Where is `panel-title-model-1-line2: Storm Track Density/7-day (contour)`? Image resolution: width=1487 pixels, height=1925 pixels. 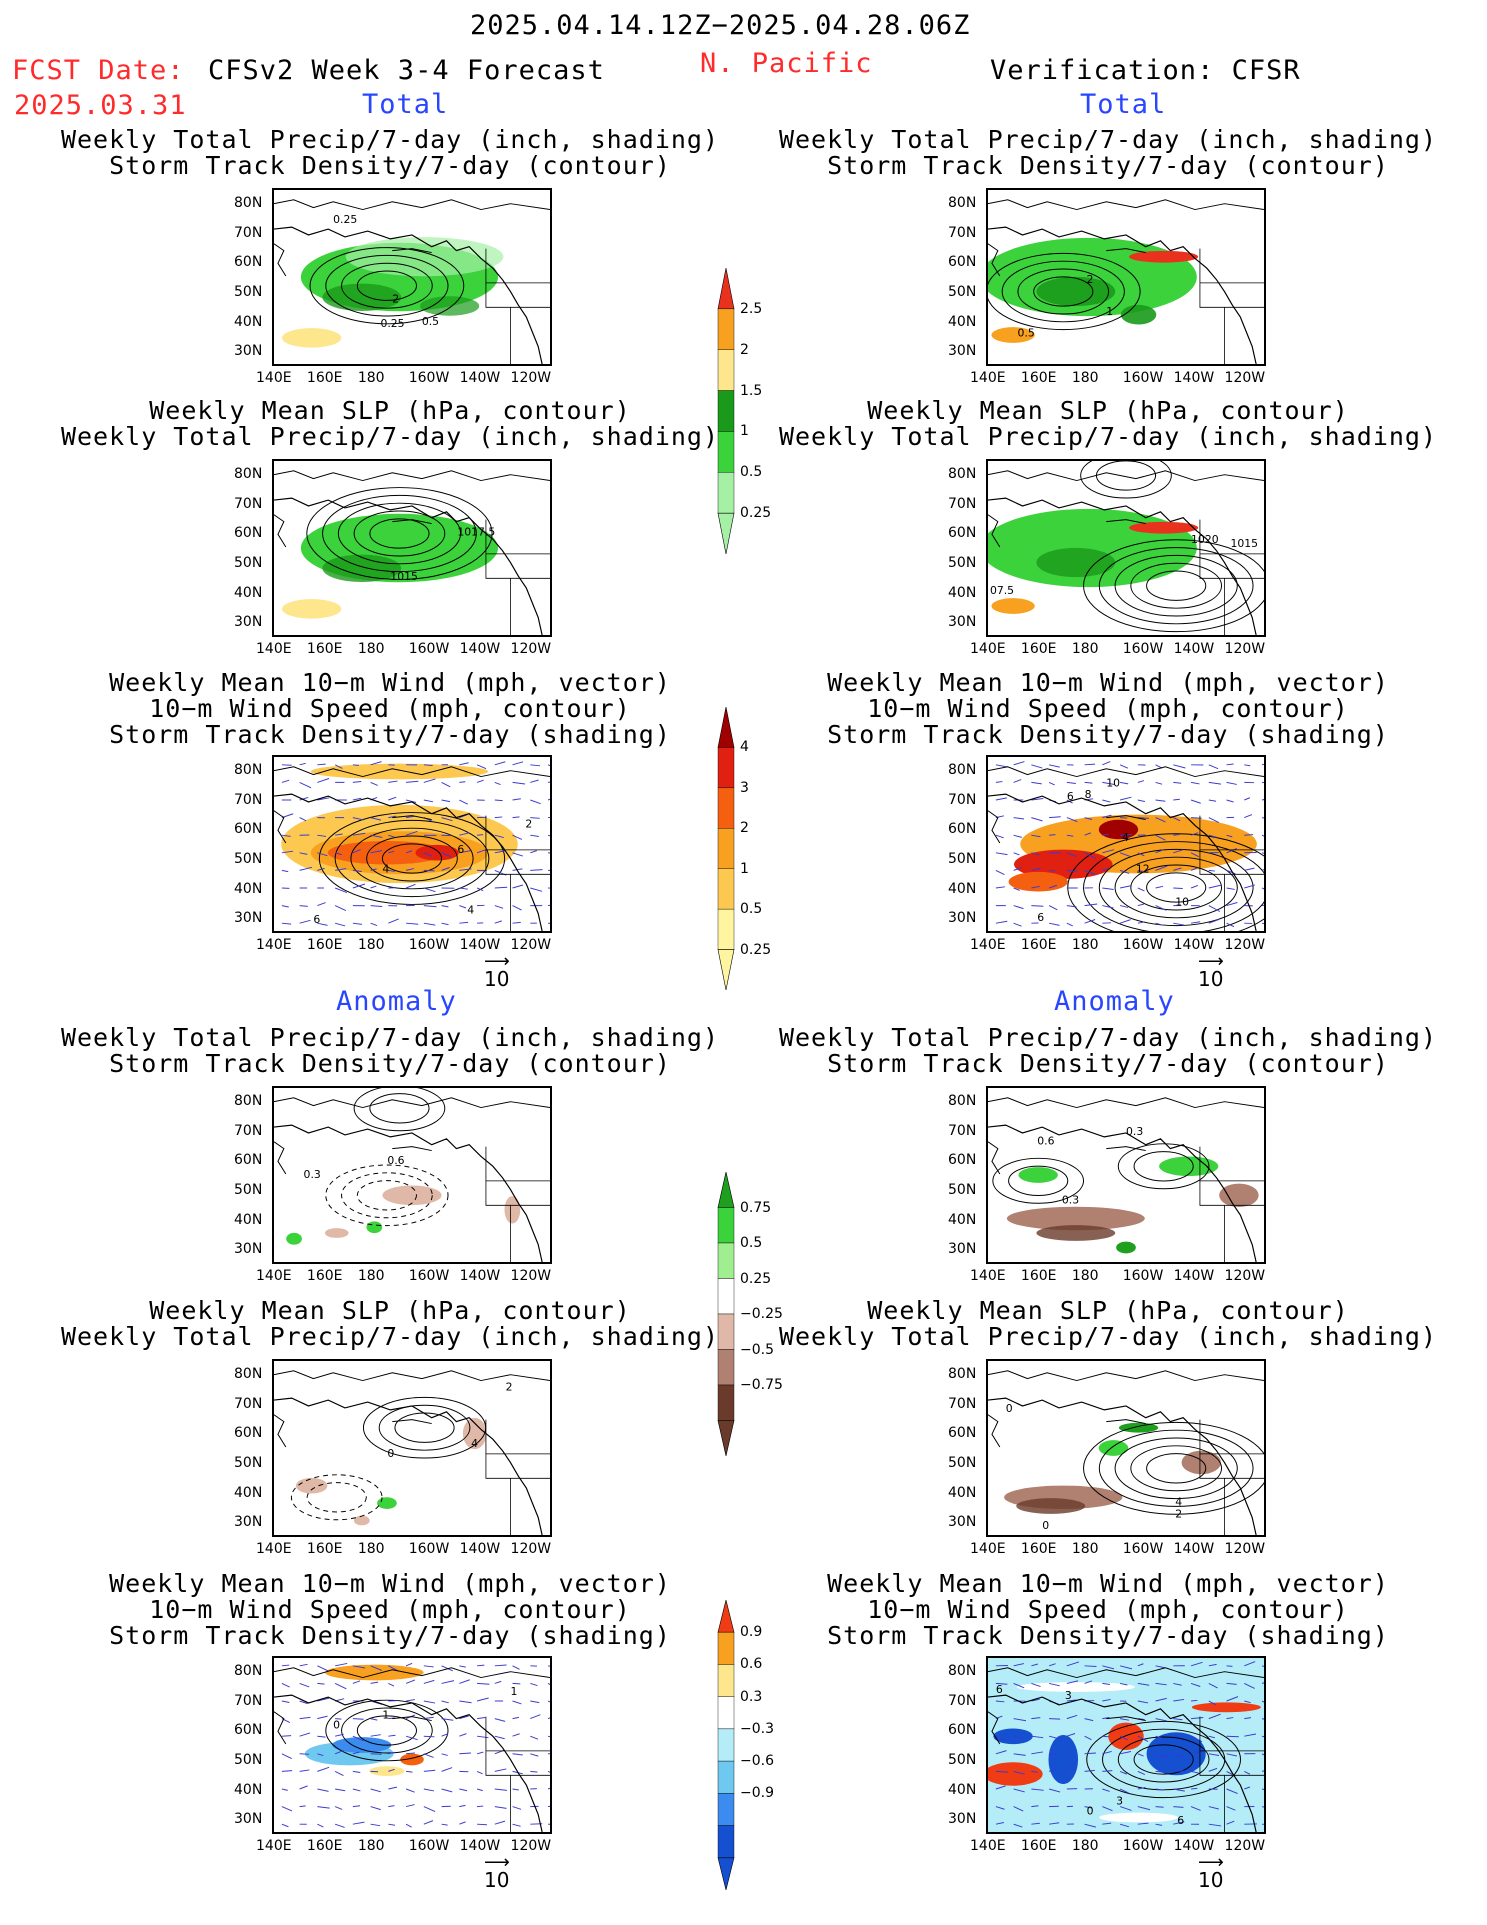 panel-title-model-1-line2: Storm Track Density/7-day (contour) is located at coordinates (390, 165).